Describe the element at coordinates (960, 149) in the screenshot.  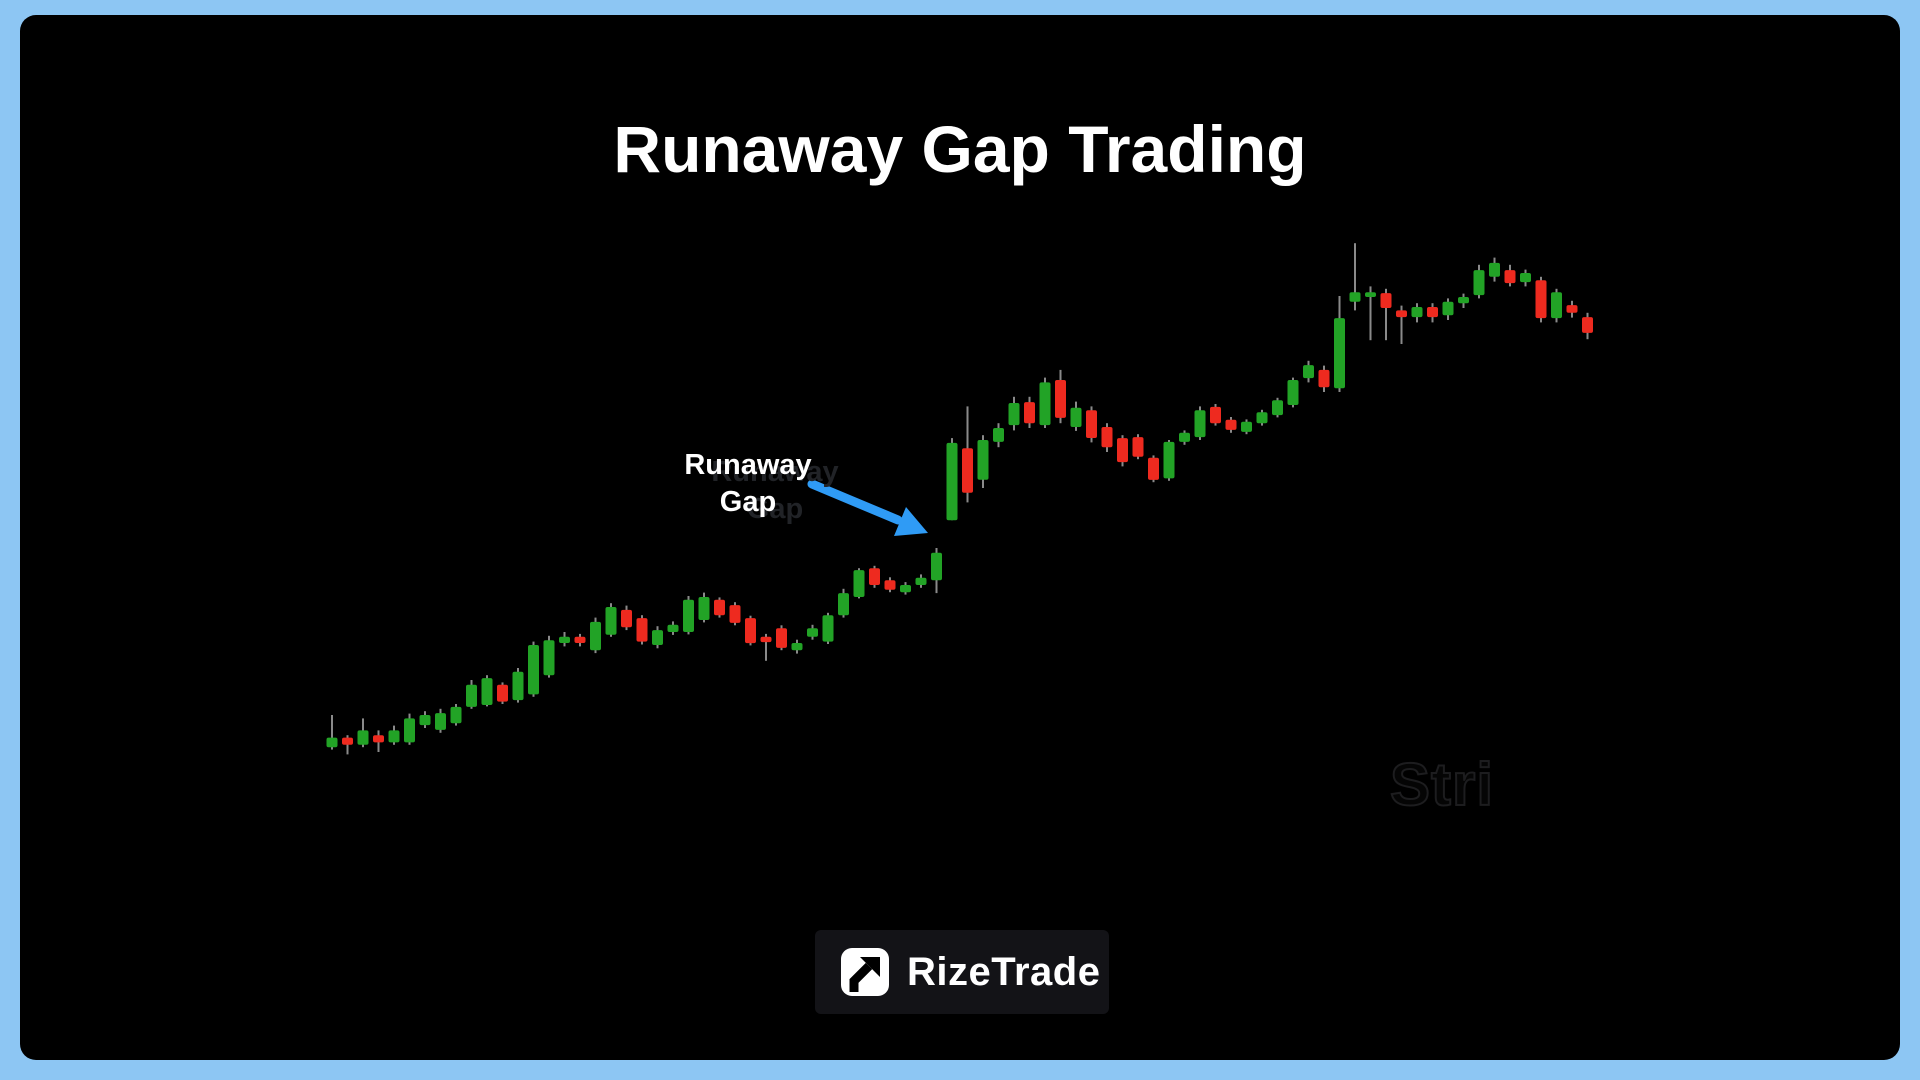
I see `page-title: Runaway Gap Trading` at that location.